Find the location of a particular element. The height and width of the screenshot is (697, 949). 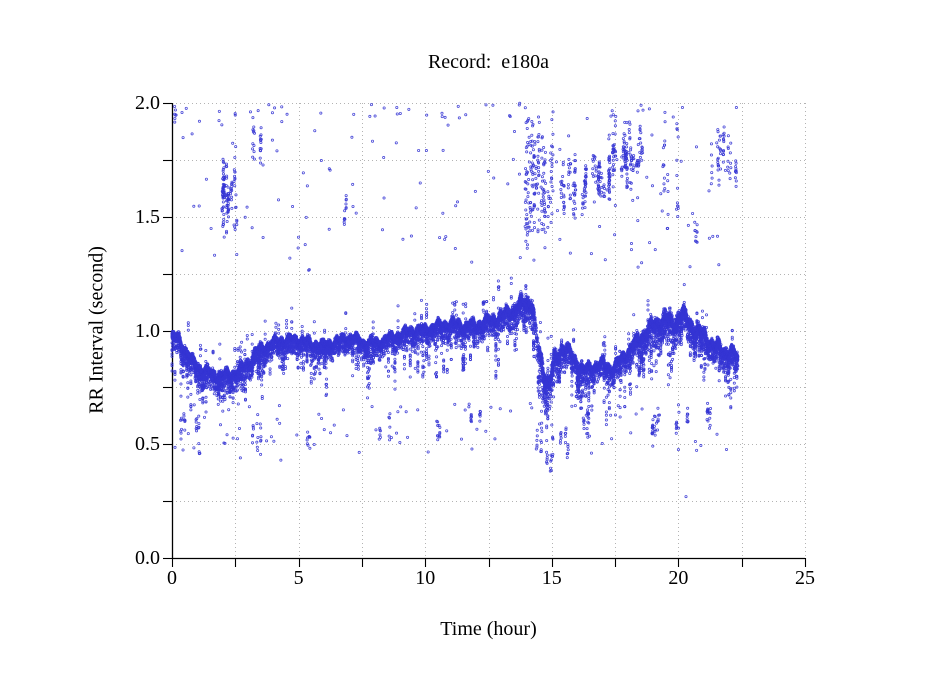

y-tick-label: 0.5 is located at coordinates (147, 444).